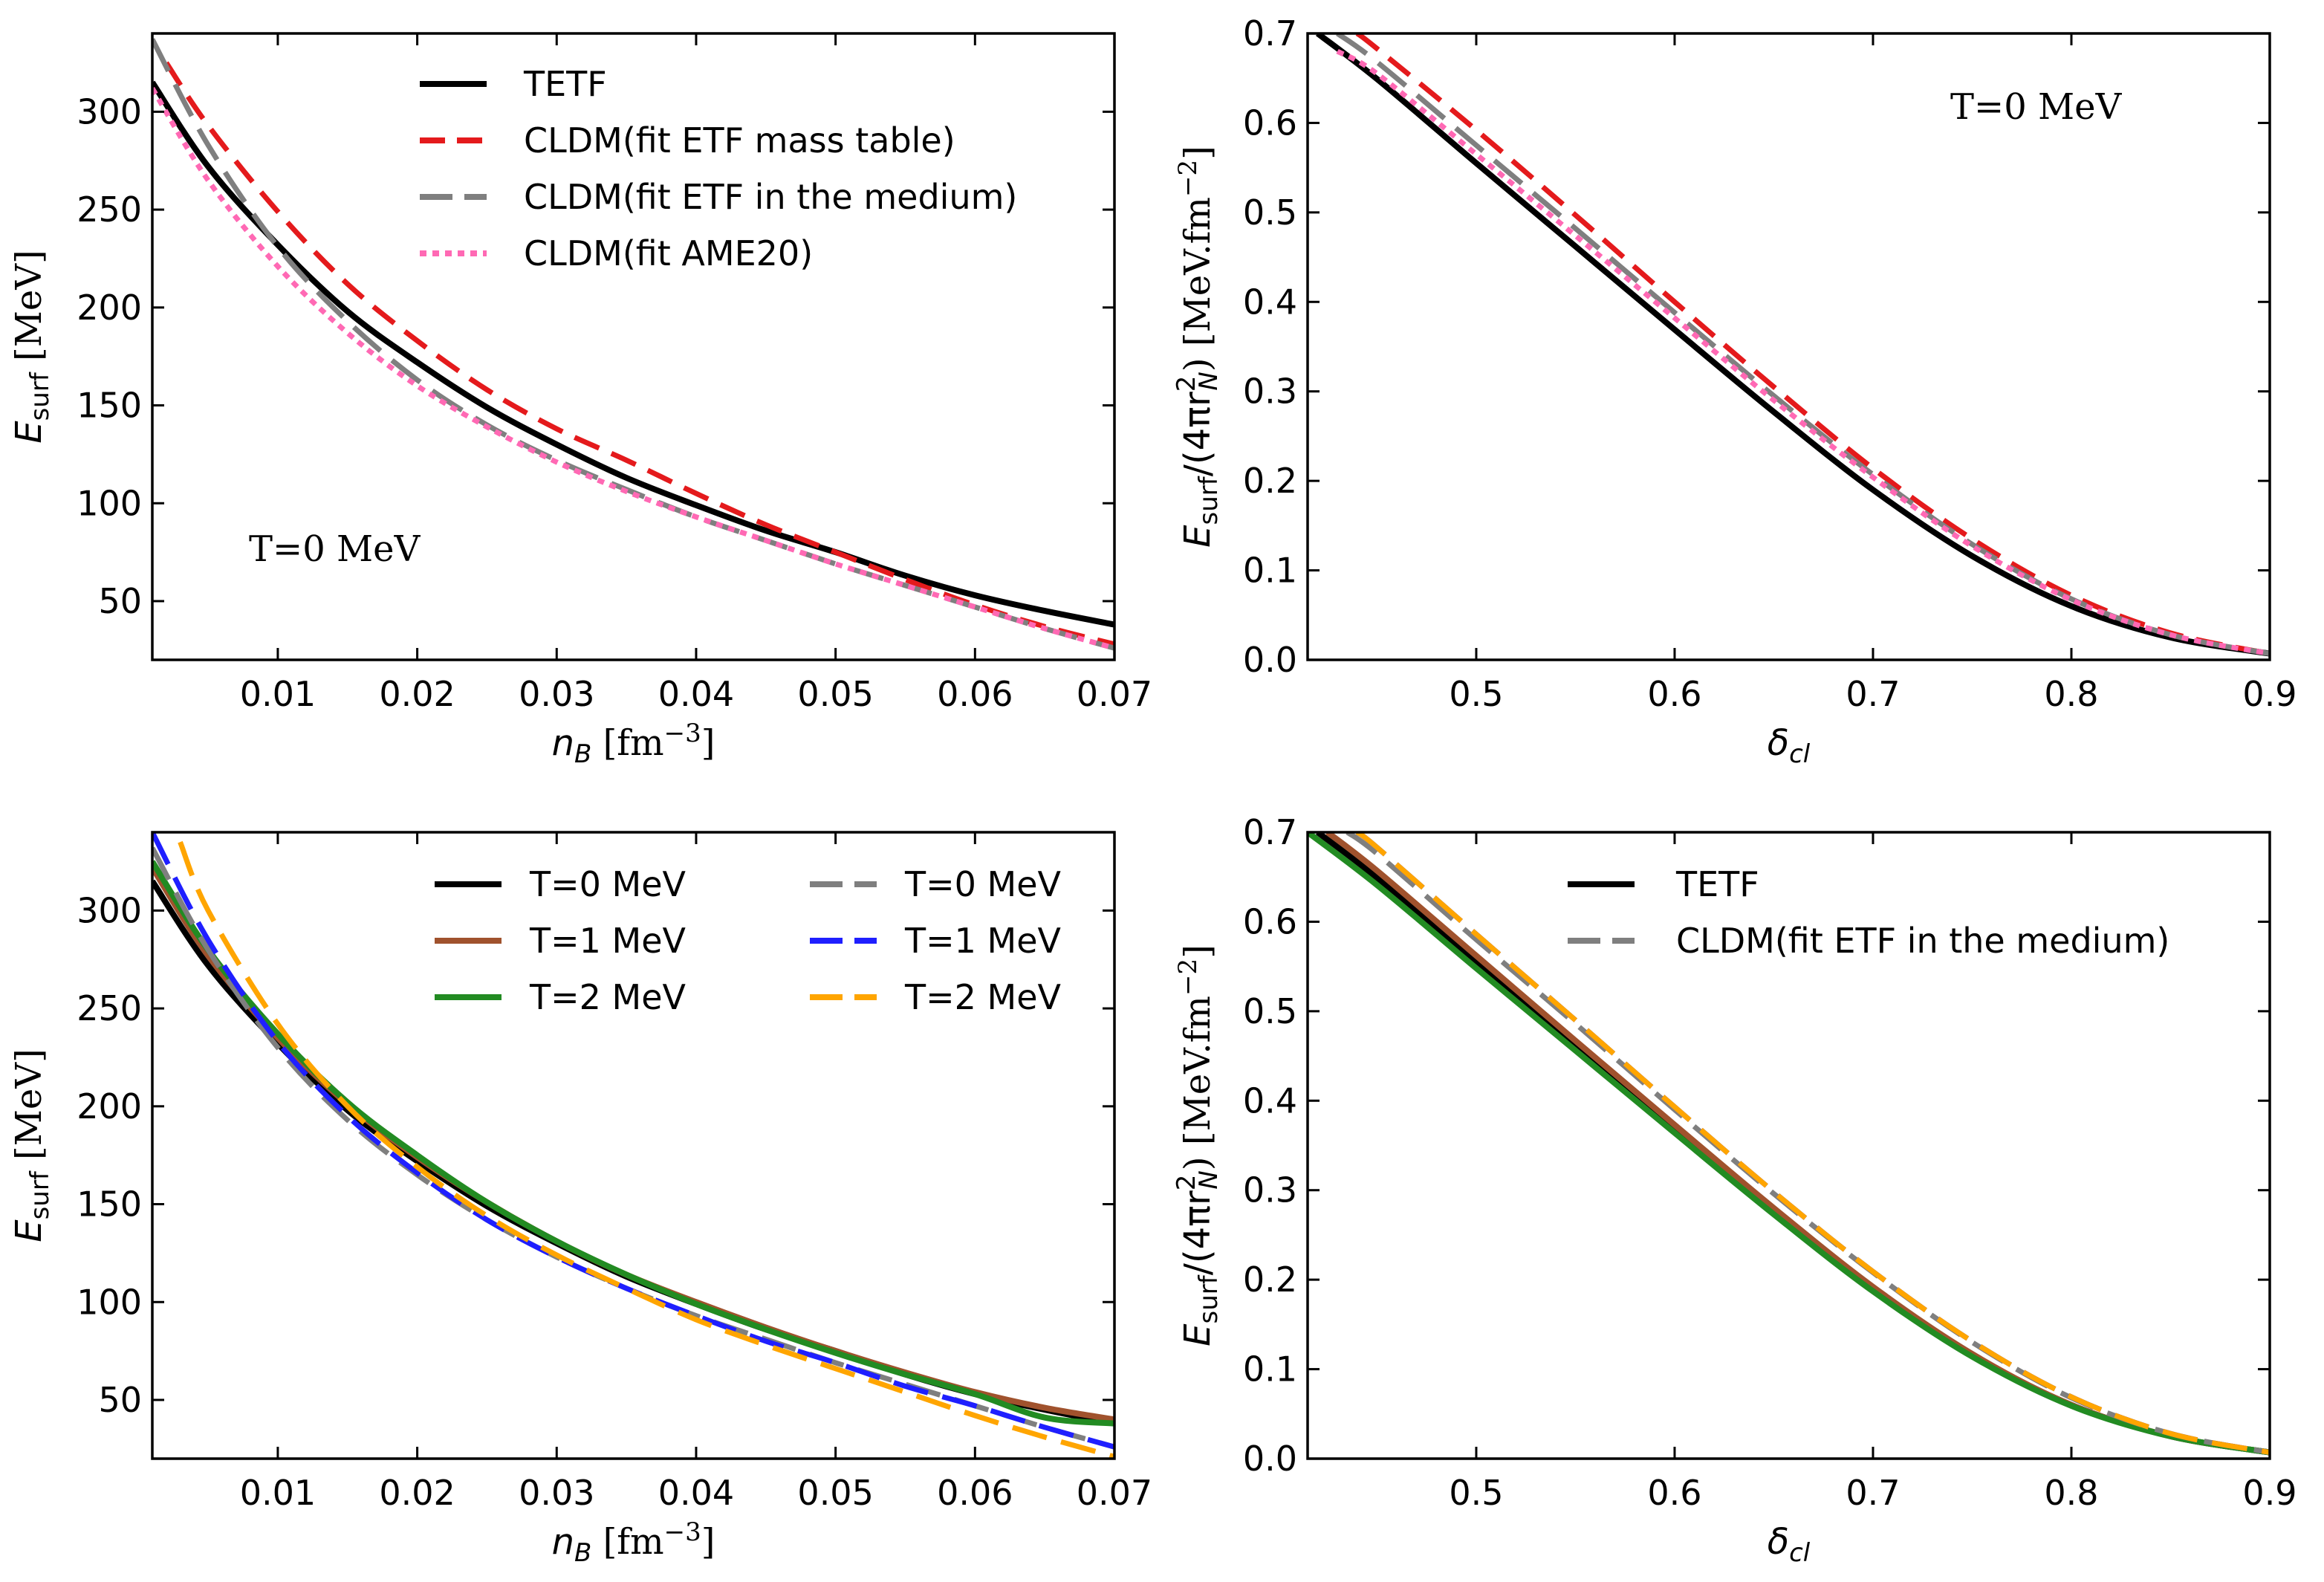 This screenshot has height=1582, width=2324. Describe the element at coordinates (739, 140) in the screenshot. I see `legend-label: CLDM(fit ETF mass table)` at that location.